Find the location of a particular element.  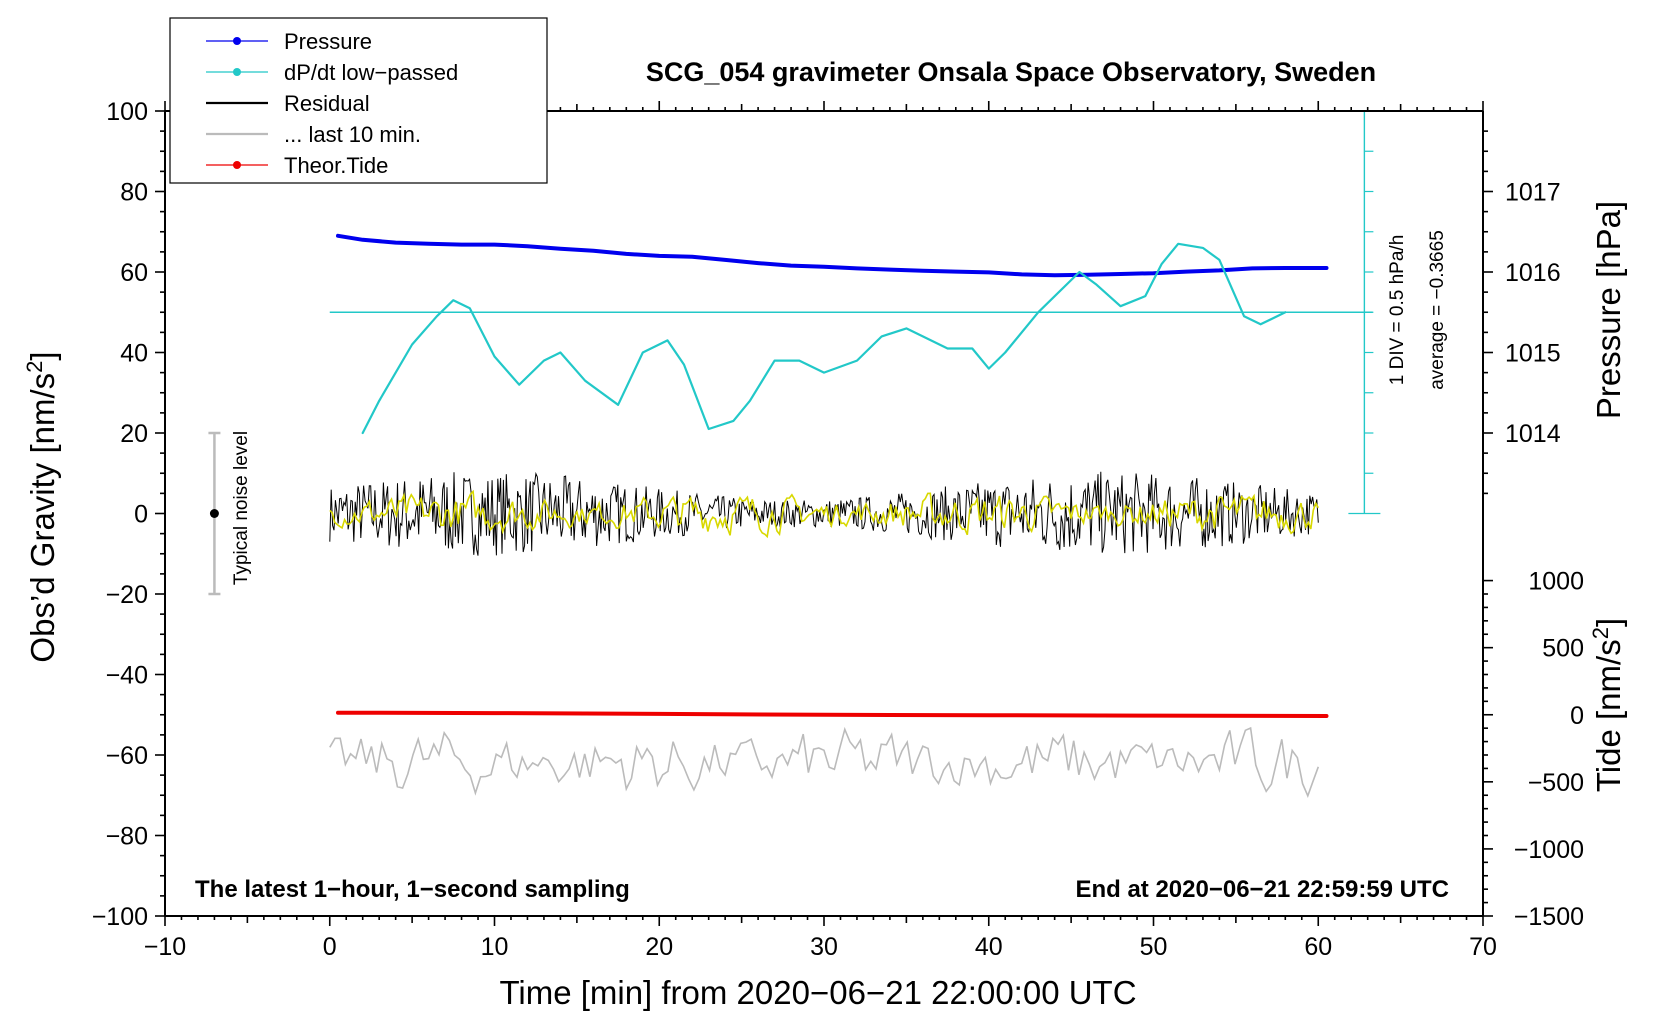

tide-tick-label: −1000 is located at coordinates (1549, 850).